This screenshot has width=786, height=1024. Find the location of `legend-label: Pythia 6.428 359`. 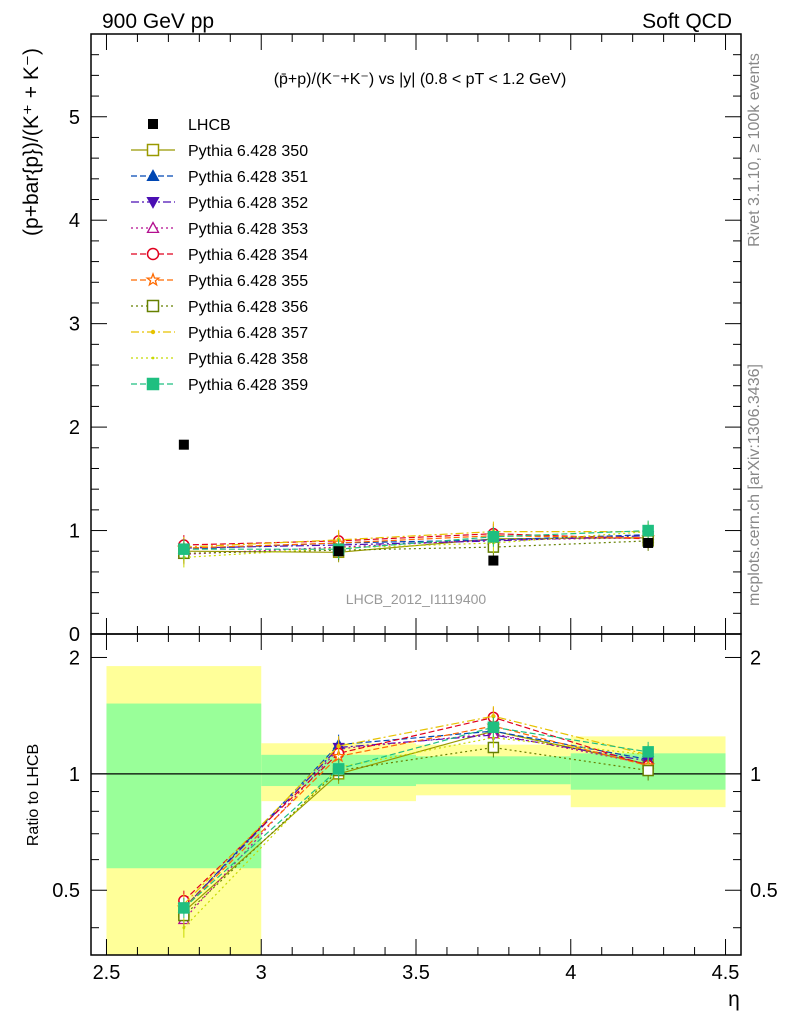

legend-label: Pythia 6.428 359 is located at coordinates (248, 385).